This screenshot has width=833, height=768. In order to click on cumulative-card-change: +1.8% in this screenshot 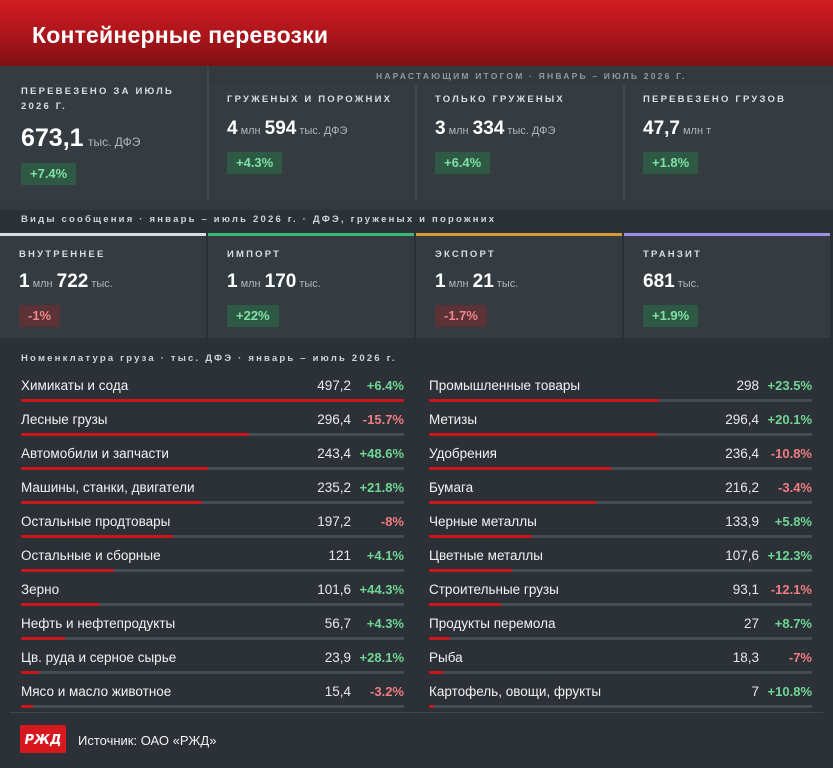, I will do `click(671, 163)`.